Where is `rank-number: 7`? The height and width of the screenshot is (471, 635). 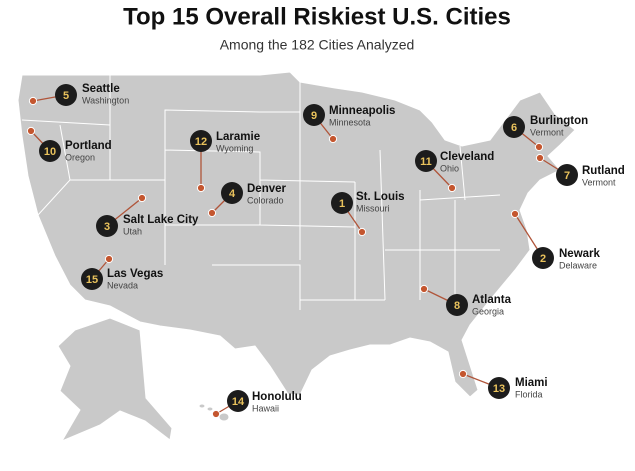
rank-number: 7 is located at coordinates (567, 176).